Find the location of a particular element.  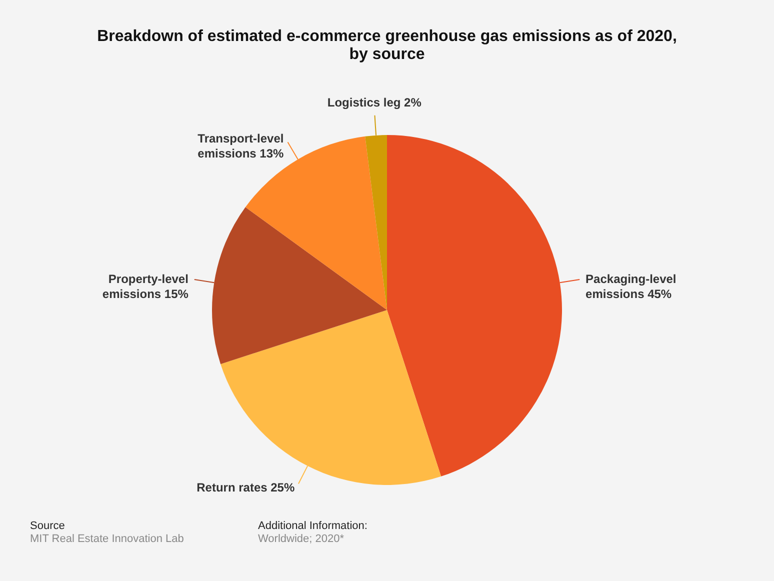

text: Additional Information: is located at coordinates (313, 526).